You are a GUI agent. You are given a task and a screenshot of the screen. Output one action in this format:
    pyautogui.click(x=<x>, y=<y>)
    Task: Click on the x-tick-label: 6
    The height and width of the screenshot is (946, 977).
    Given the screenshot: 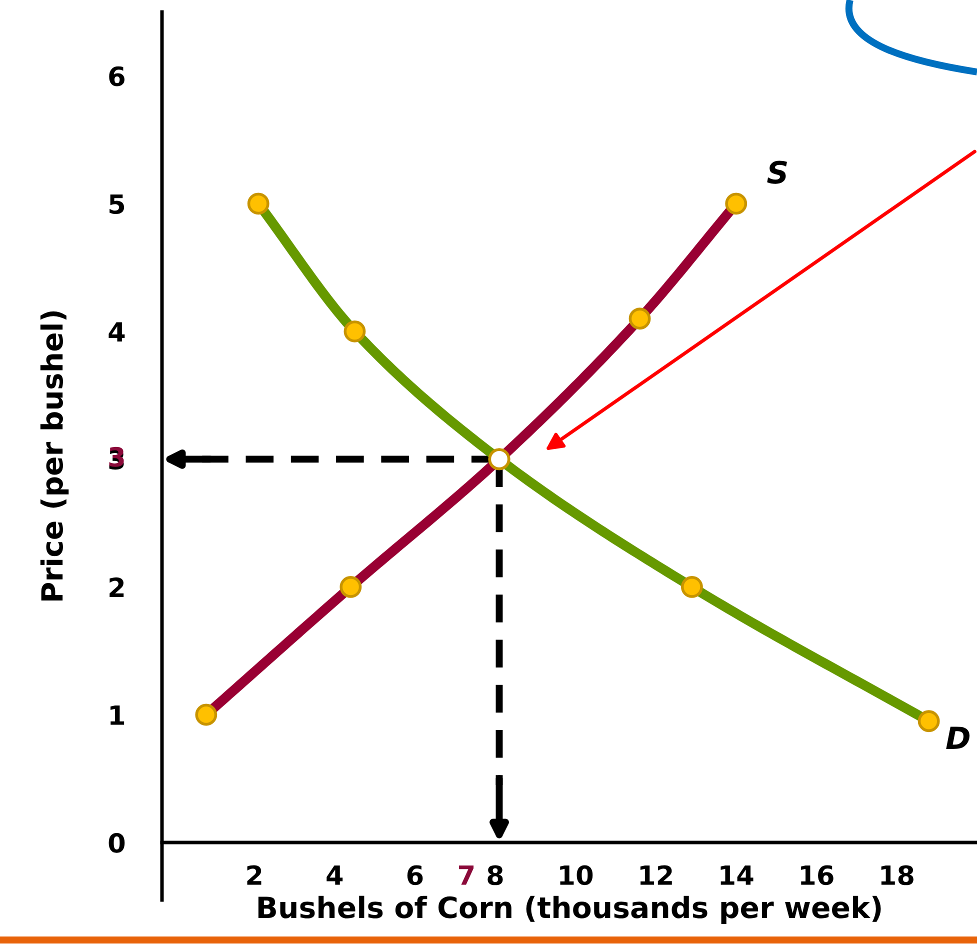 What is the action you would take?
    pyautogui.click(x=415, y=875)
    